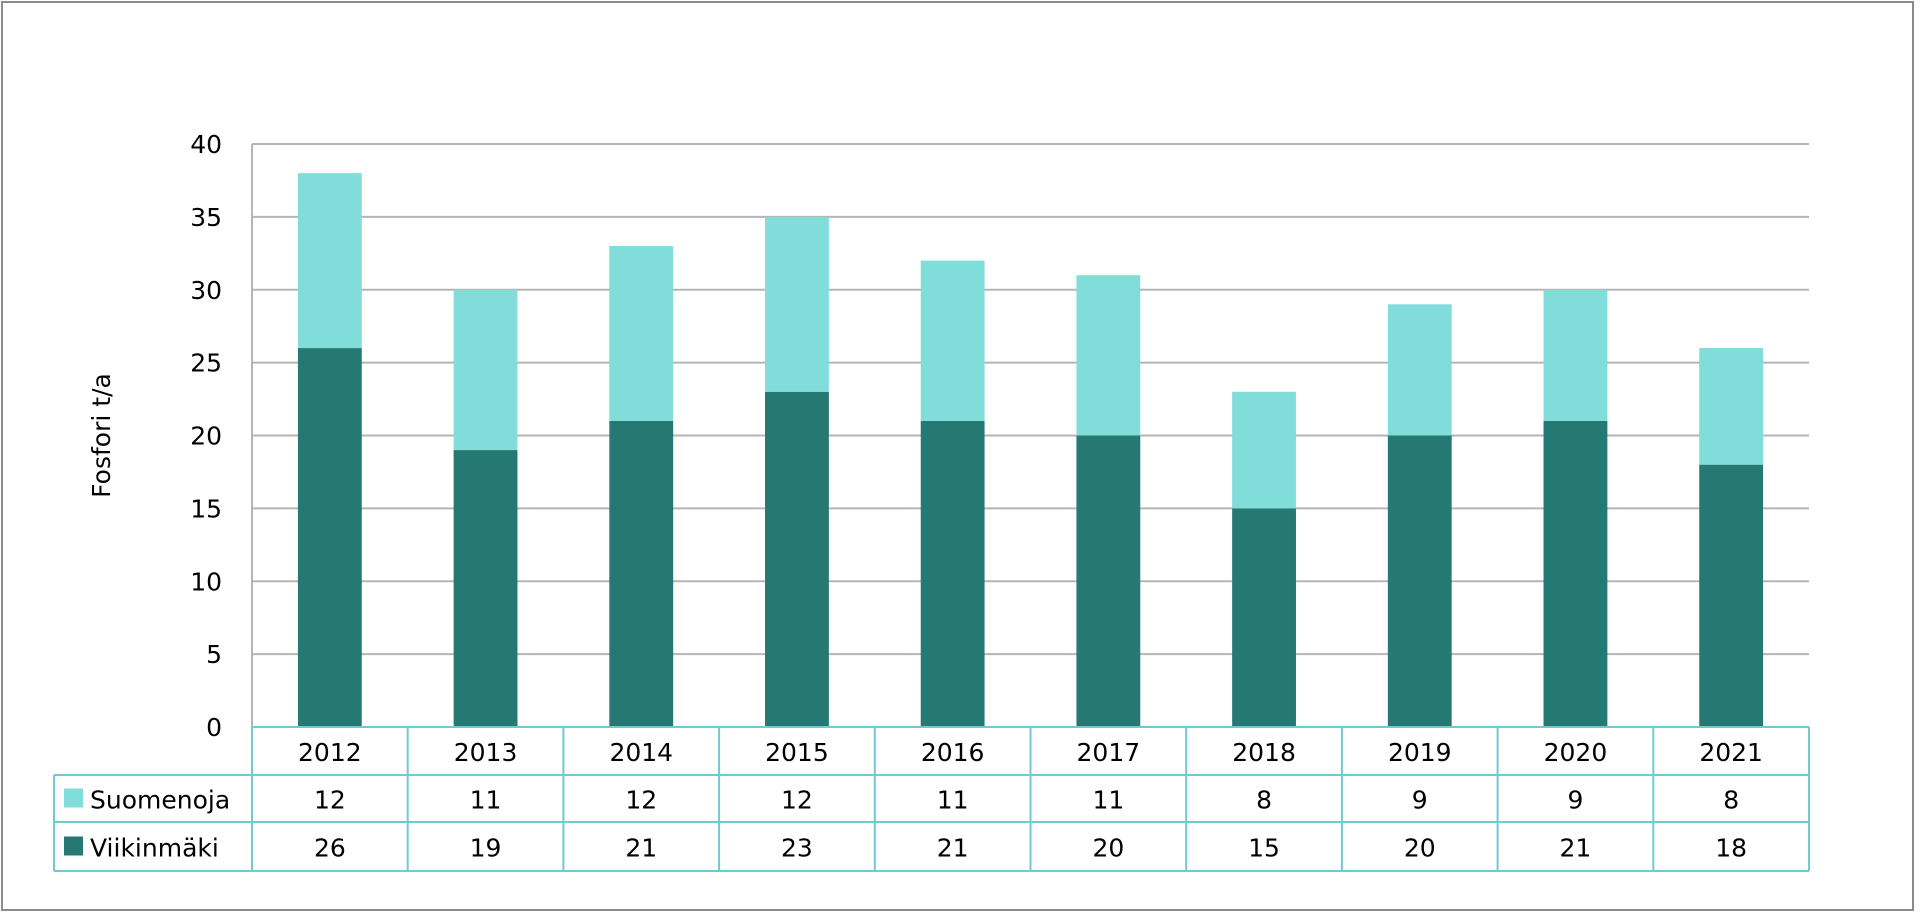 The image size is (1920, 917). What do you see at coordinates (641, 752) in the screenshot?
I see `x-tick-label: 2014` at bounding box center [641, 752].